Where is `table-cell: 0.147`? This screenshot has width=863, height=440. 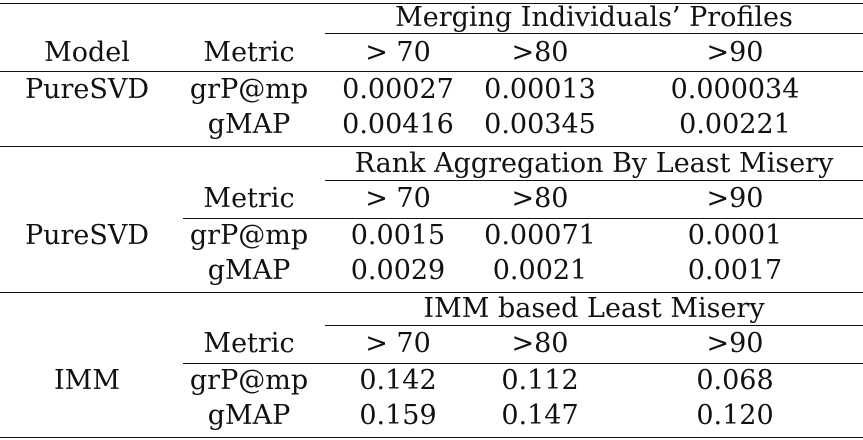 table-cell: 0.147 is located at coordinates (540, 415).